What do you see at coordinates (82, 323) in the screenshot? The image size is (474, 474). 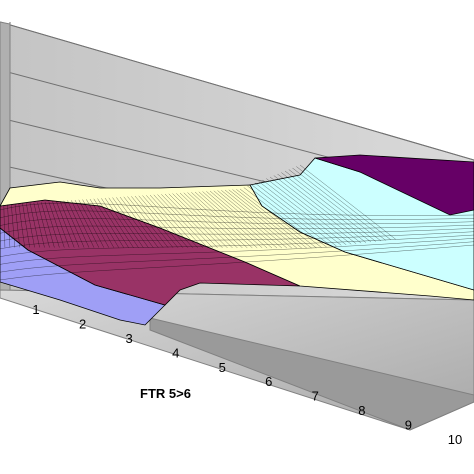 I see `x-tick-label: 2` at bounding box center [82, 323].